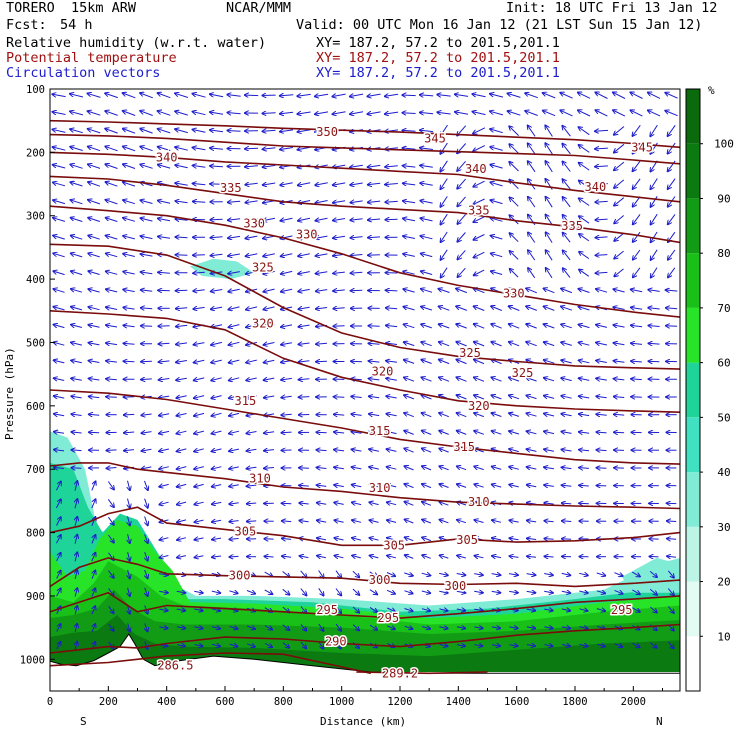 This screenshot has width=740, height=740. What do you see at coordinates (108, 702) in the screenshot?
I see `x-tick-label: 200` at bounding box center [108, 702].